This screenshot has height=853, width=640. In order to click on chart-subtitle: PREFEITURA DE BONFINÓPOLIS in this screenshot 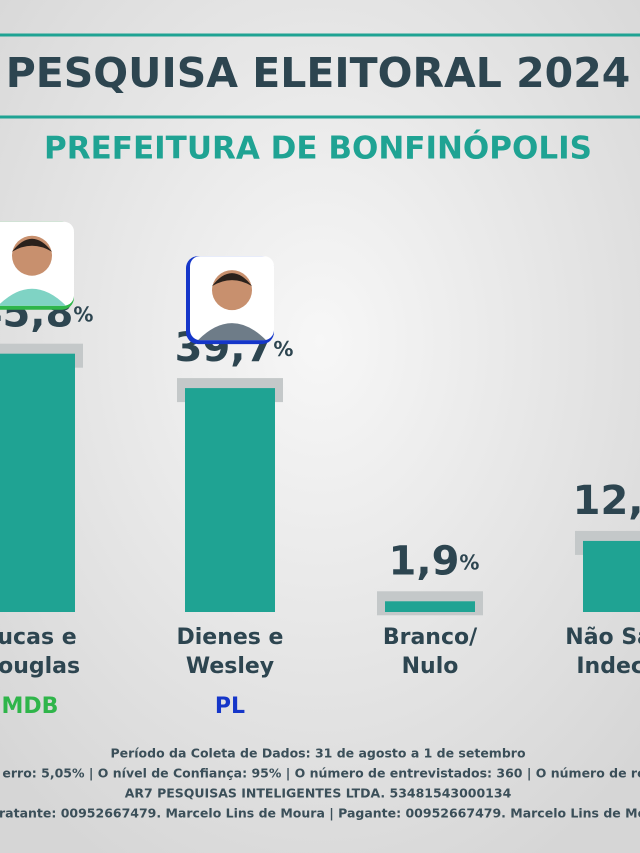, I will do `click(318, 148)`.